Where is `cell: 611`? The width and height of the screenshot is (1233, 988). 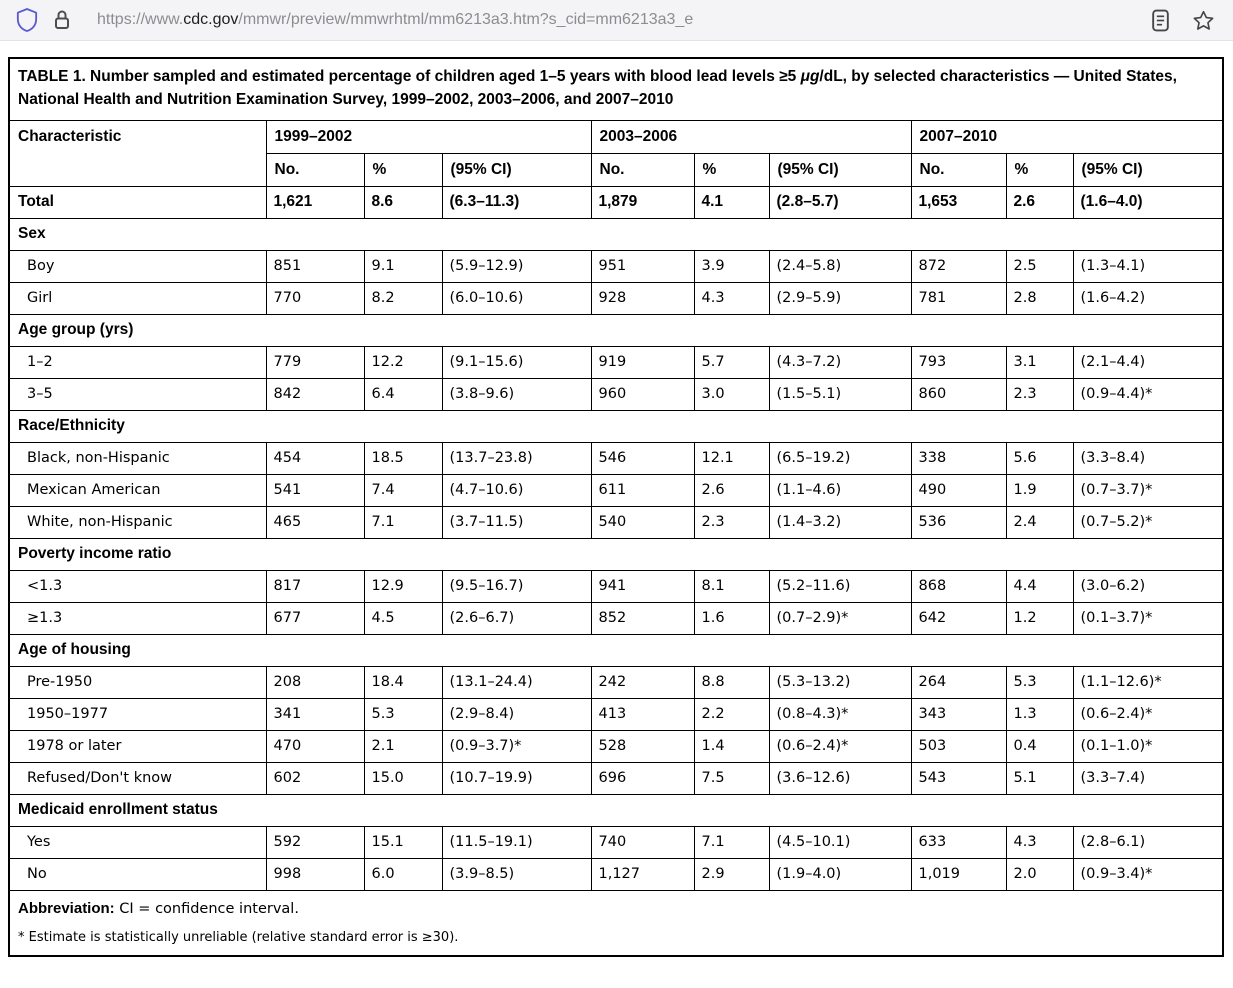
cell: 611 is located at coordinates (642, 490).